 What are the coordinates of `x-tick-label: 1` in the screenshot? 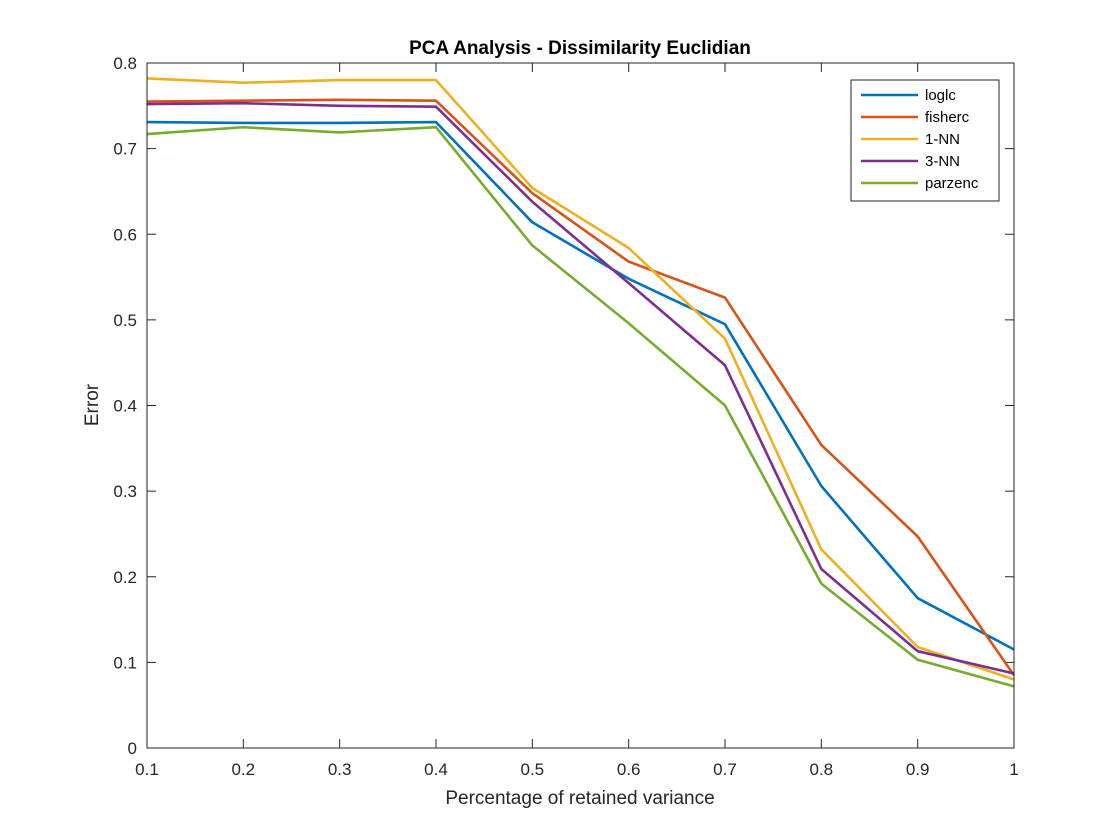 It's located at (1013, 769).